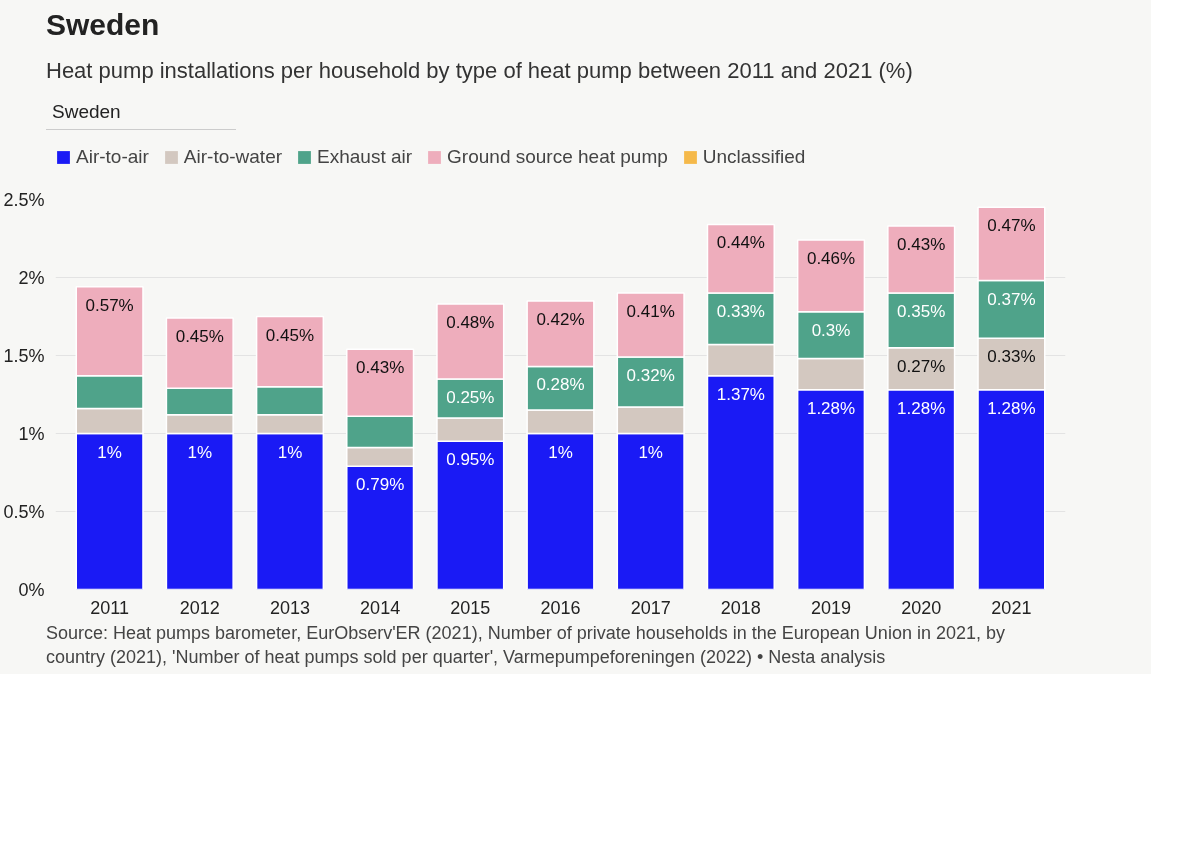  Describe the element at coordinates (289, 607) in the screenshot. I see `x-tick-label: 2013` at that location.